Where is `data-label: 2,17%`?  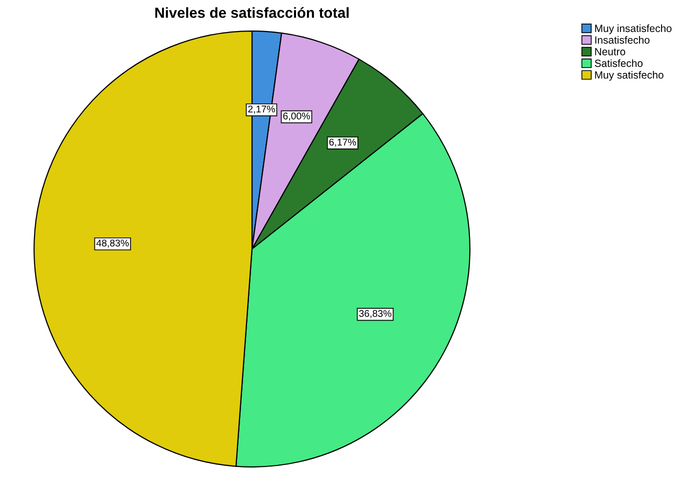 data-label: 2,17% is located at coordinates (261, 110).